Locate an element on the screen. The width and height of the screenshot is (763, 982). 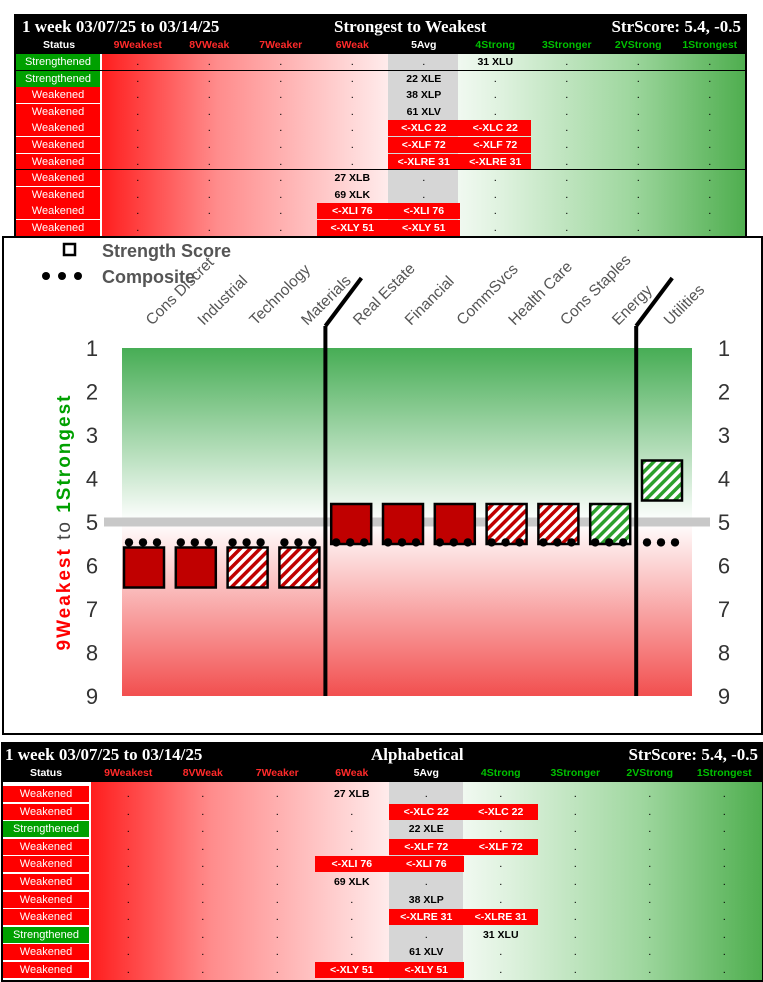
etf-cell: <-XLRE 31 is located at coordinates (495, 161).